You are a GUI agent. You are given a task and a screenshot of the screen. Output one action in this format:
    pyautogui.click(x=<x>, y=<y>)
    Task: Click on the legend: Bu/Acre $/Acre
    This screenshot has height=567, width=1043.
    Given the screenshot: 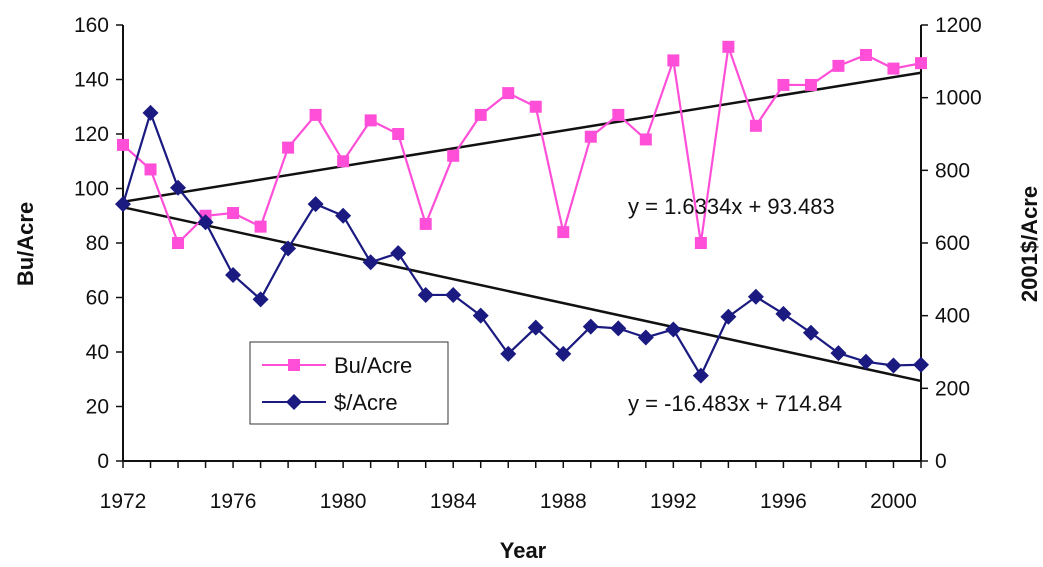 What is the action you would take?
    pyautogui.click(x=349, y=383)
    